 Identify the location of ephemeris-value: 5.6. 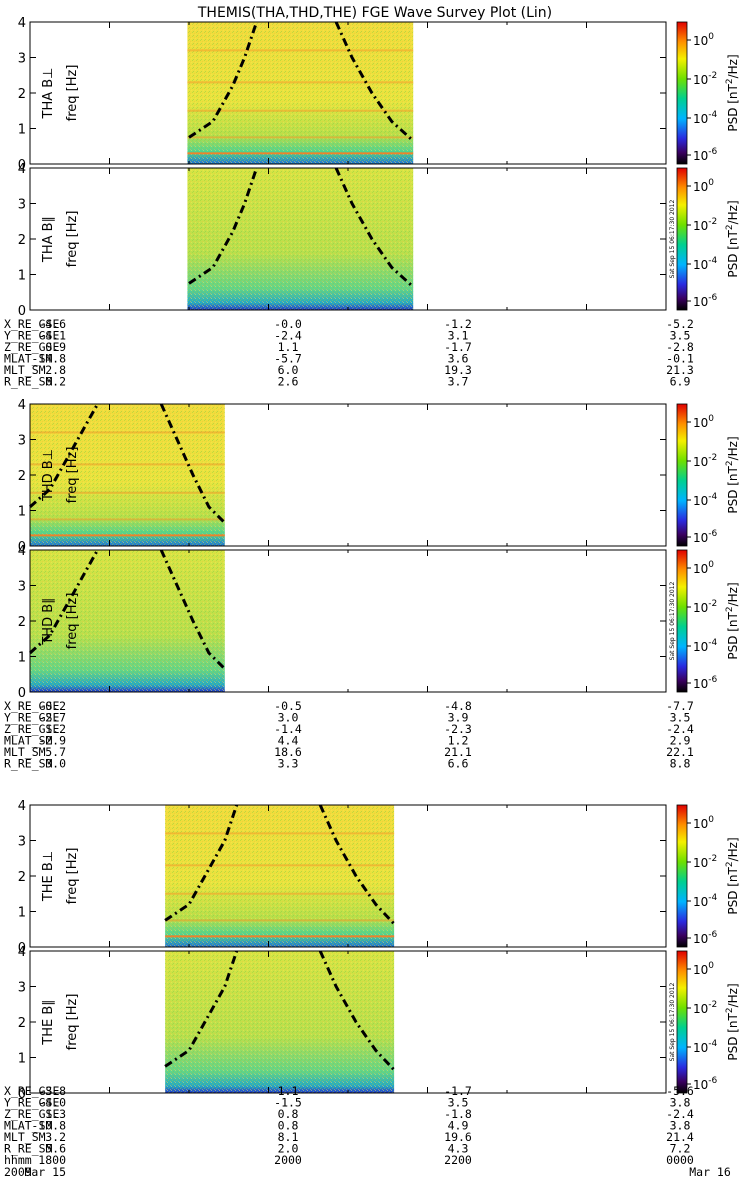
(55, 1149).